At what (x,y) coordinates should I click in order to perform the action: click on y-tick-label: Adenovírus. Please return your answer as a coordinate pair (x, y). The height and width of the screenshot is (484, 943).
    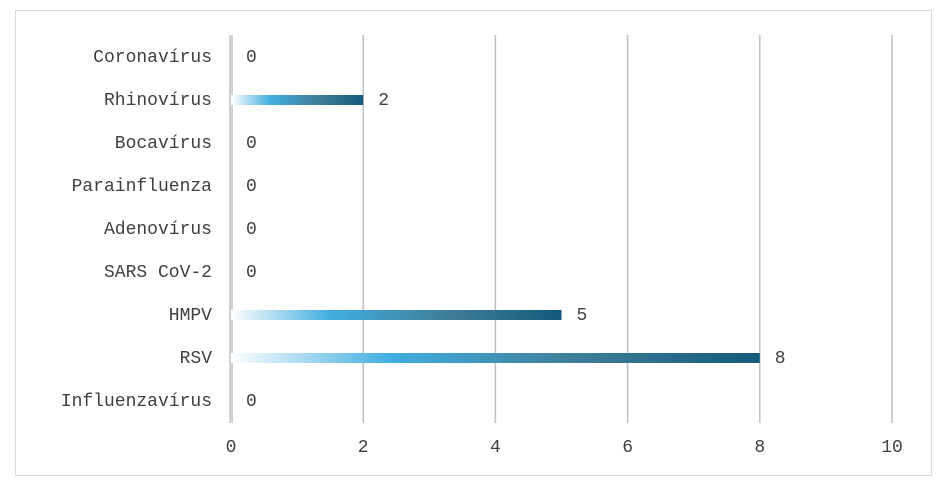
    Looking at the image, I should click on (158, 230).